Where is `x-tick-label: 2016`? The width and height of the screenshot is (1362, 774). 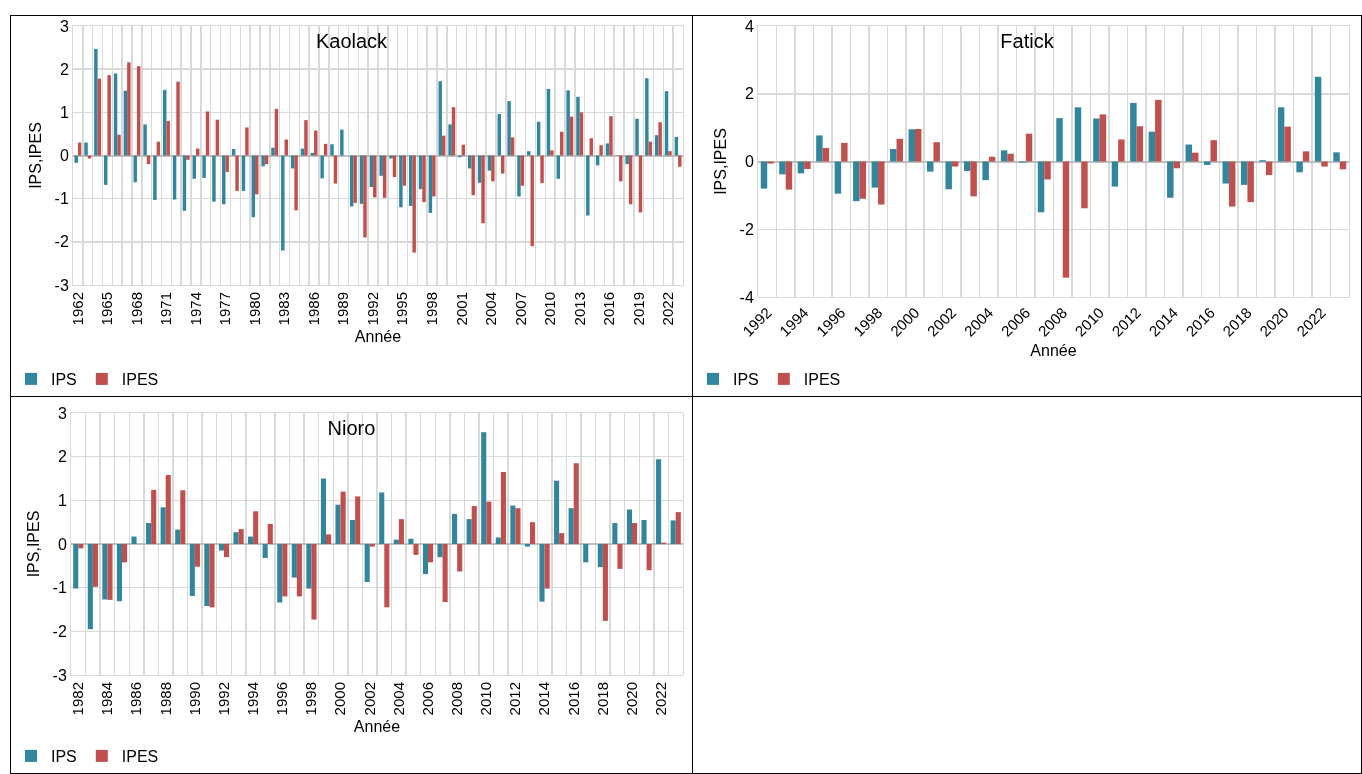 x-tick-label: 2016 is located at coordinates (573, 699).